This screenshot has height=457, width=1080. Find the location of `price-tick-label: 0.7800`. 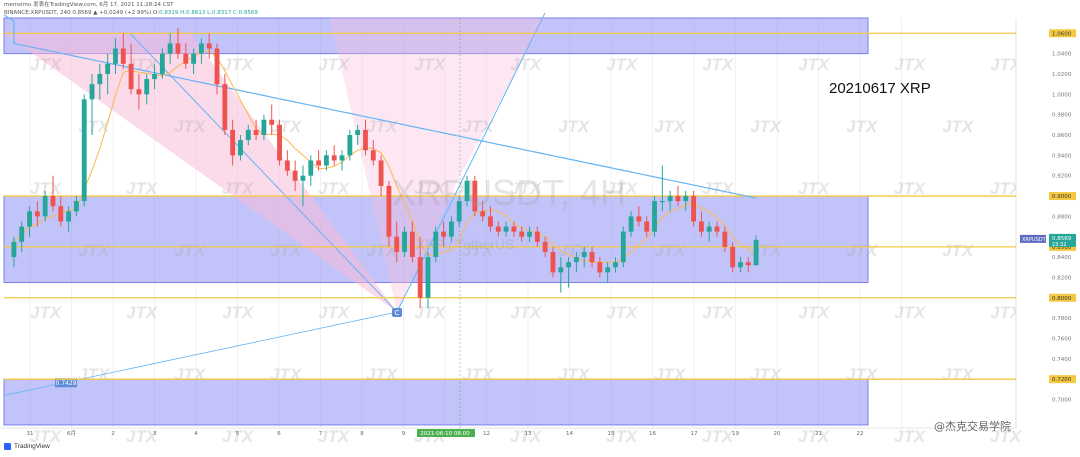

price-tick-label: 0.7800 is located at coordinates (1062, 319).